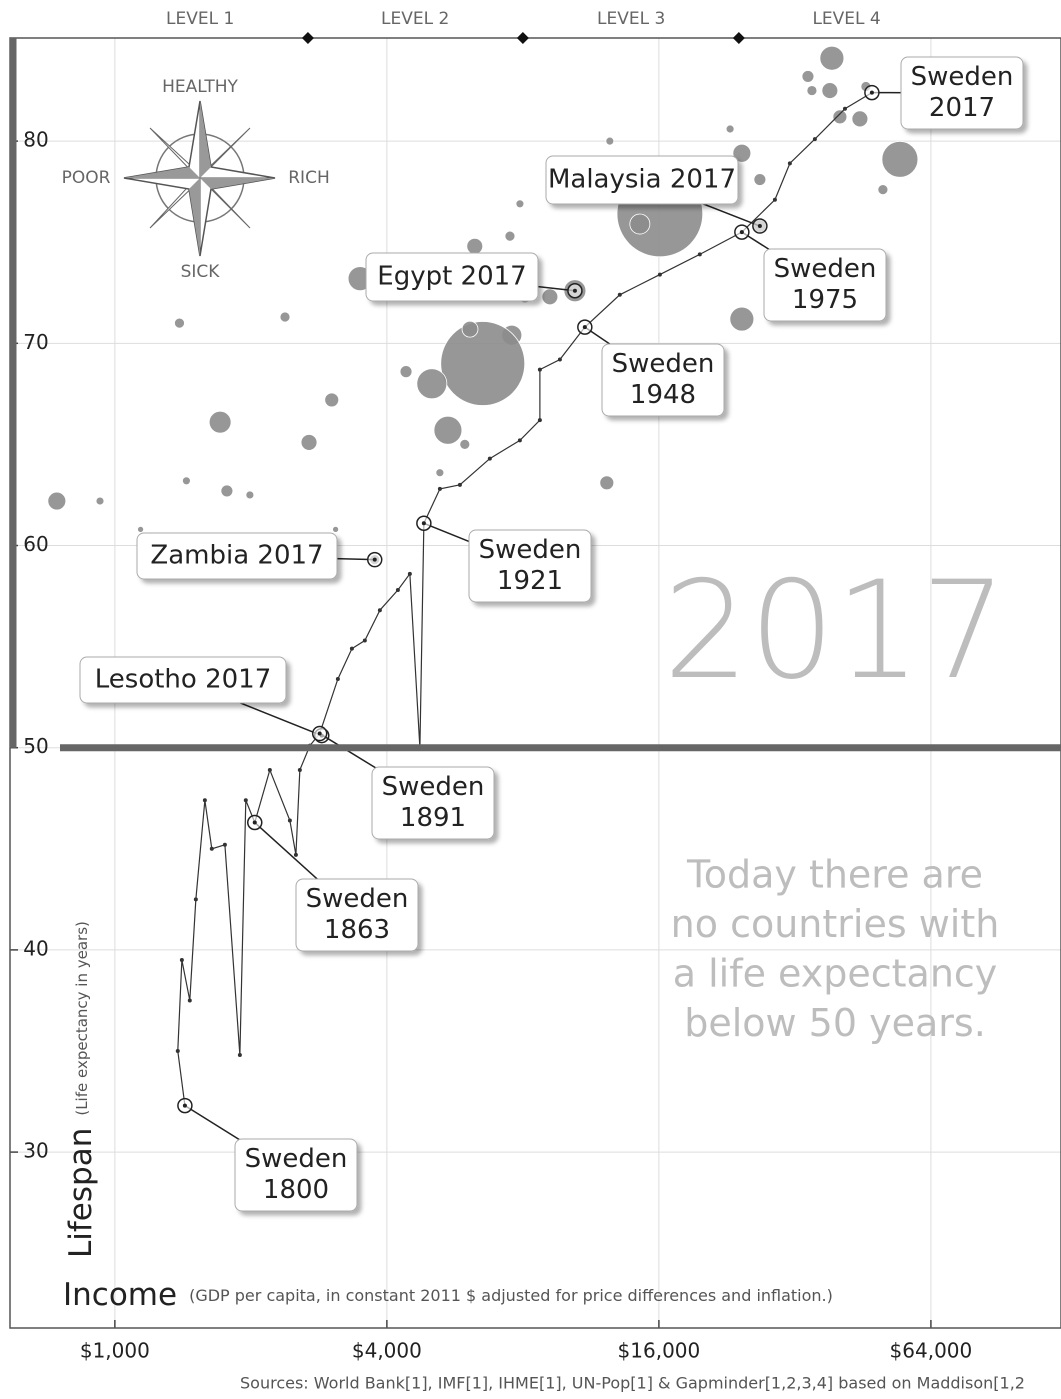  I want to click on compass-label: POOR, so click(86, 178).